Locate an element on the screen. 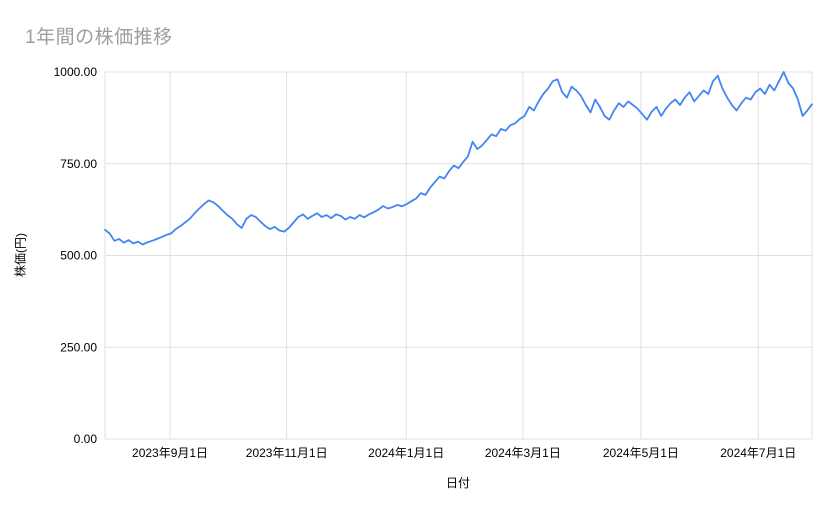  y-tick-label: 750.00 is located at coordinates (78, 164).